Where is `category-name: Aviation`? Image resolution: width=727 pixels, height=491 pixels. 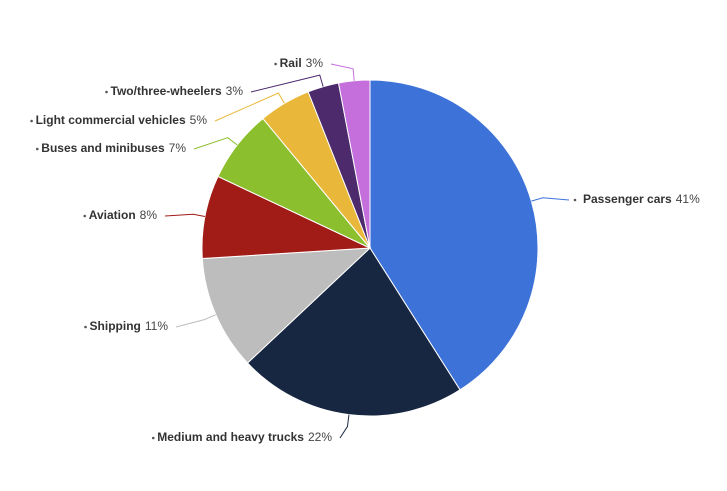 category-name: Aviation is located at coordinates (112, 215).